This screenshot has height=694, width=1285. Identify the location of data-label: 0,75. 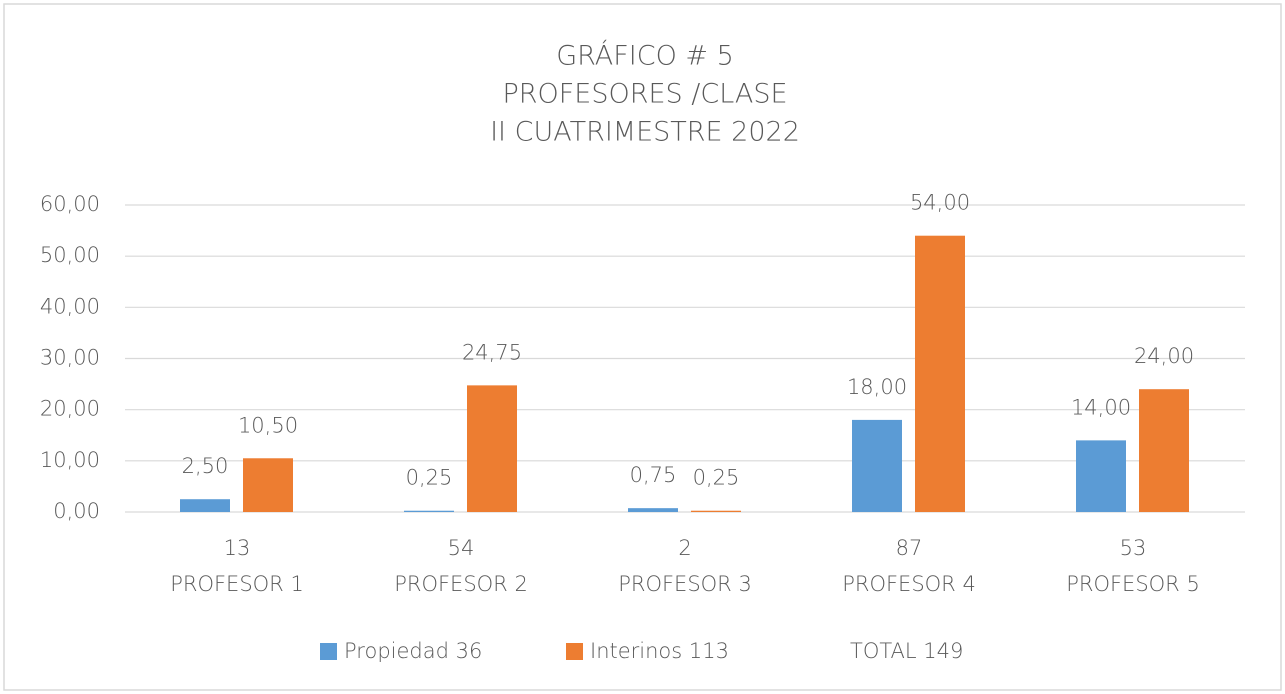
(653, 475).